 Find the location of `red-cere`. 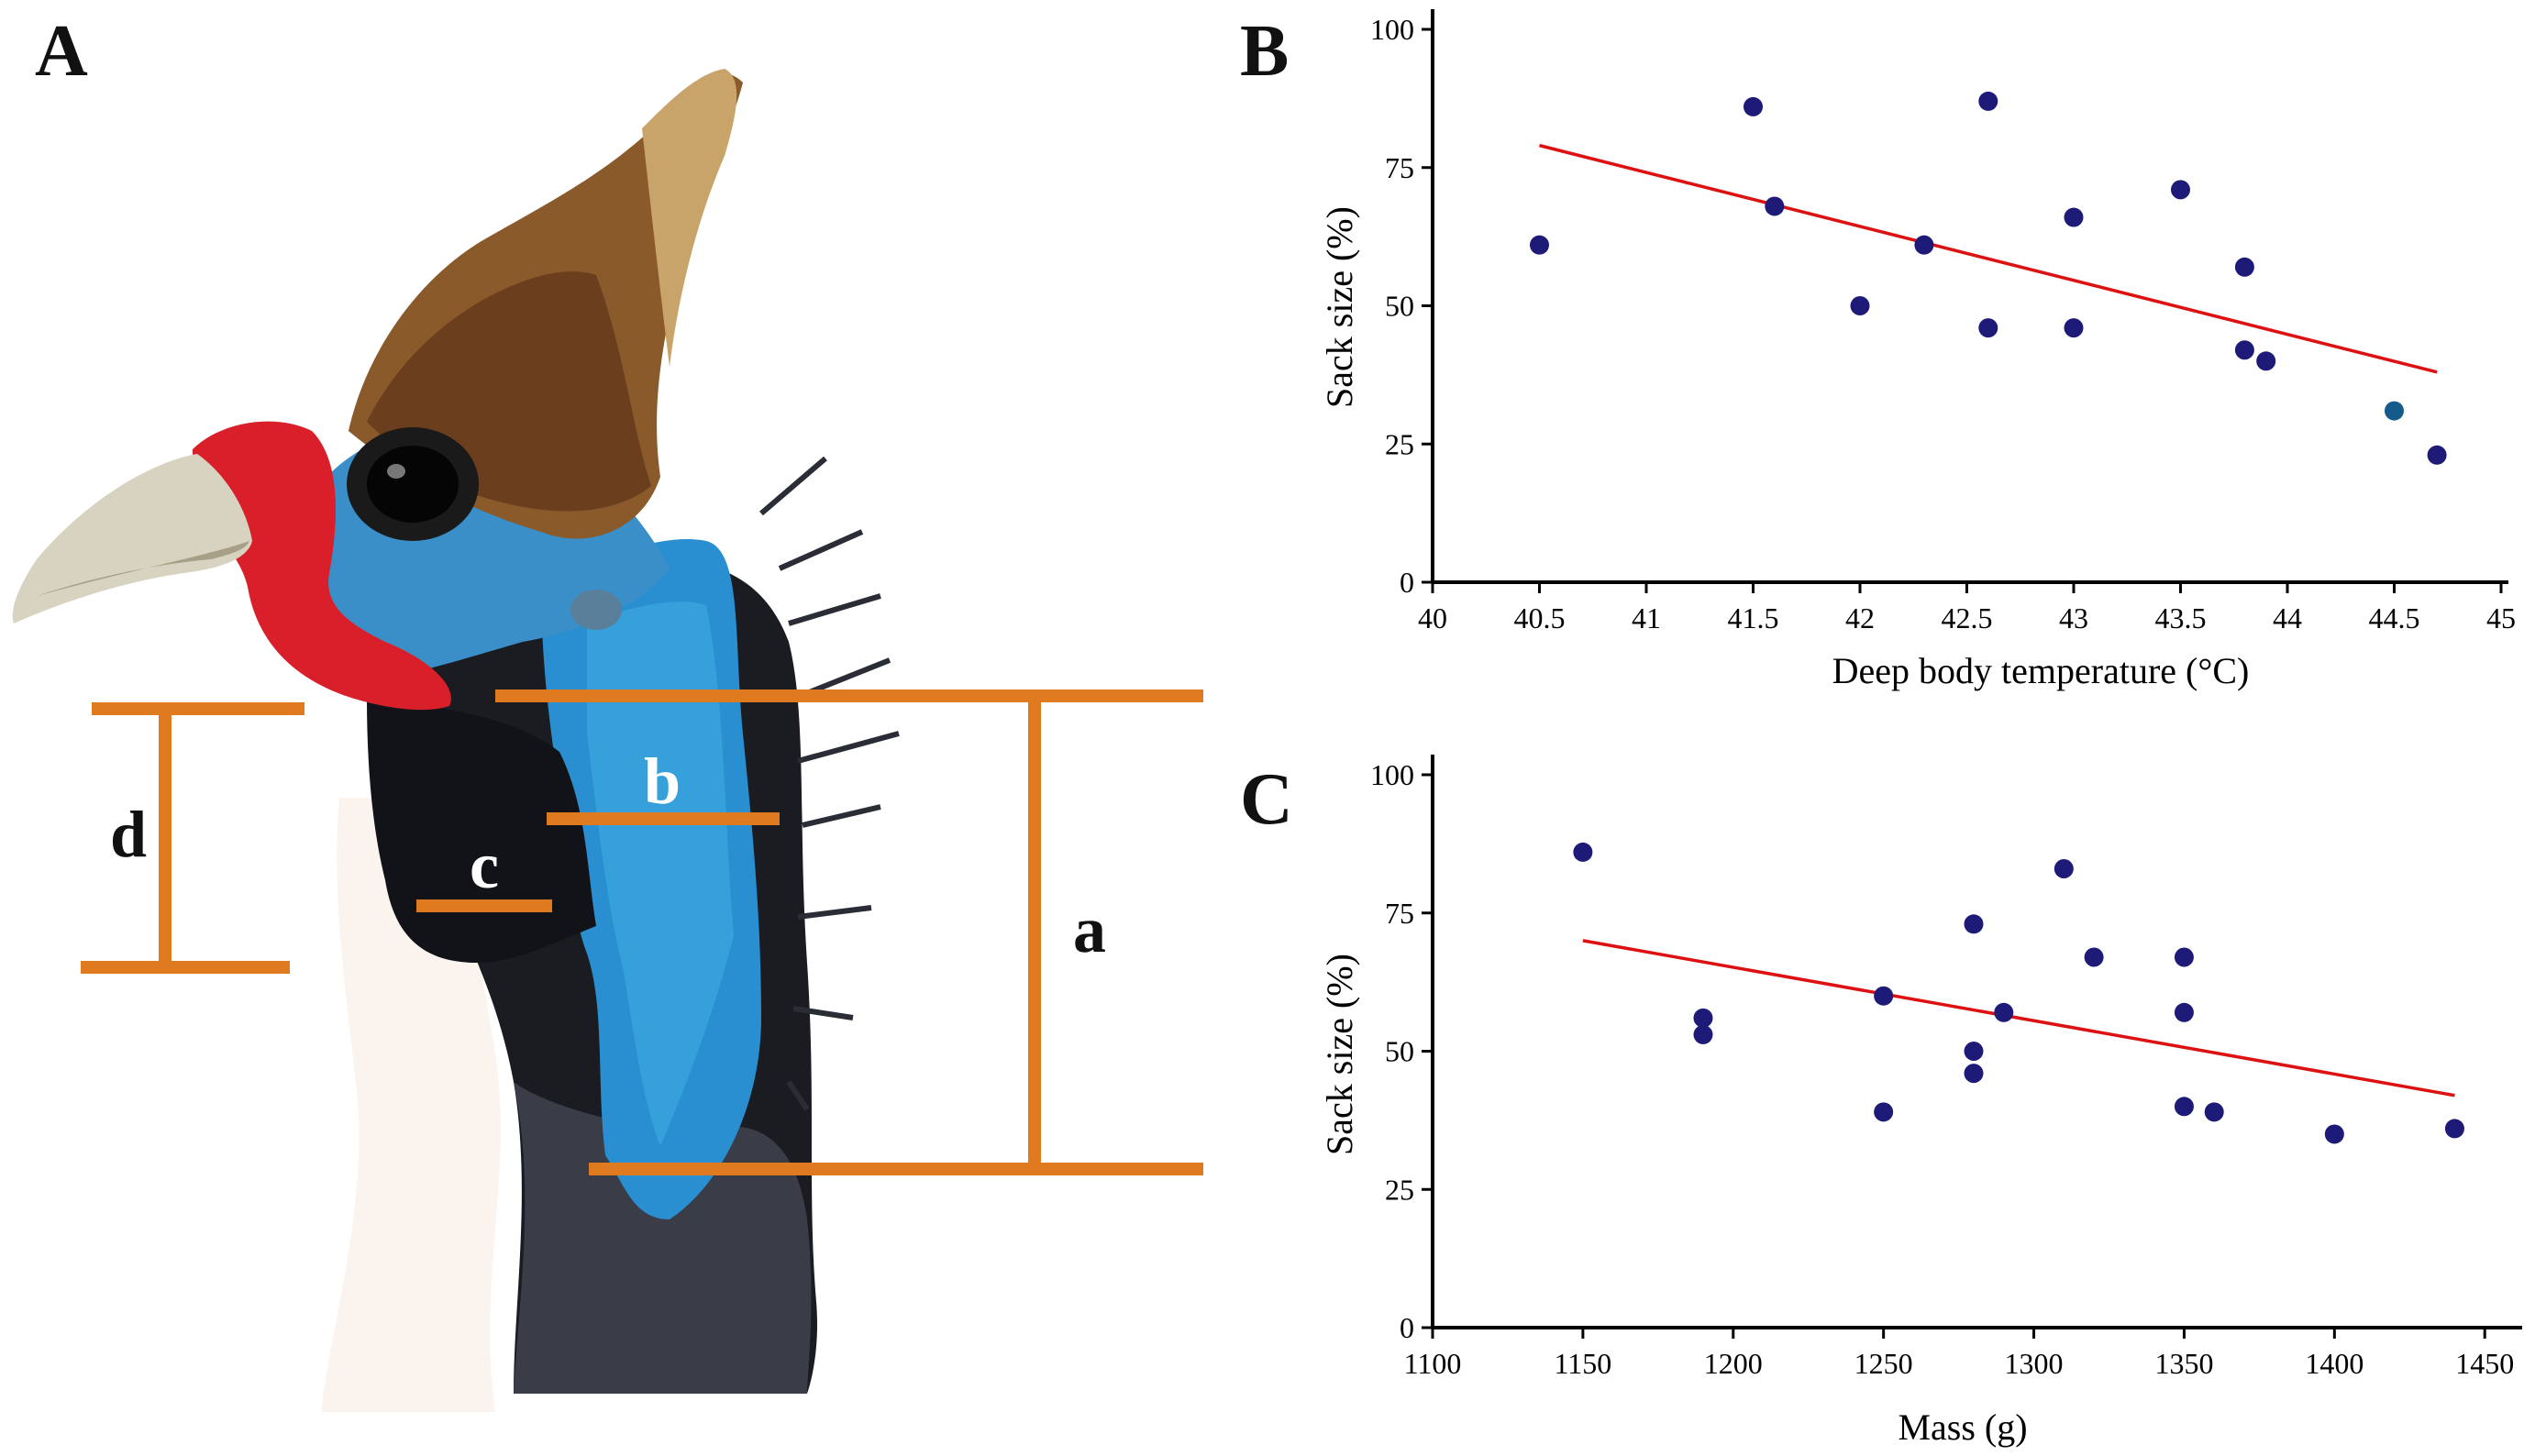

red-cere is located at coordinates (322, 566).